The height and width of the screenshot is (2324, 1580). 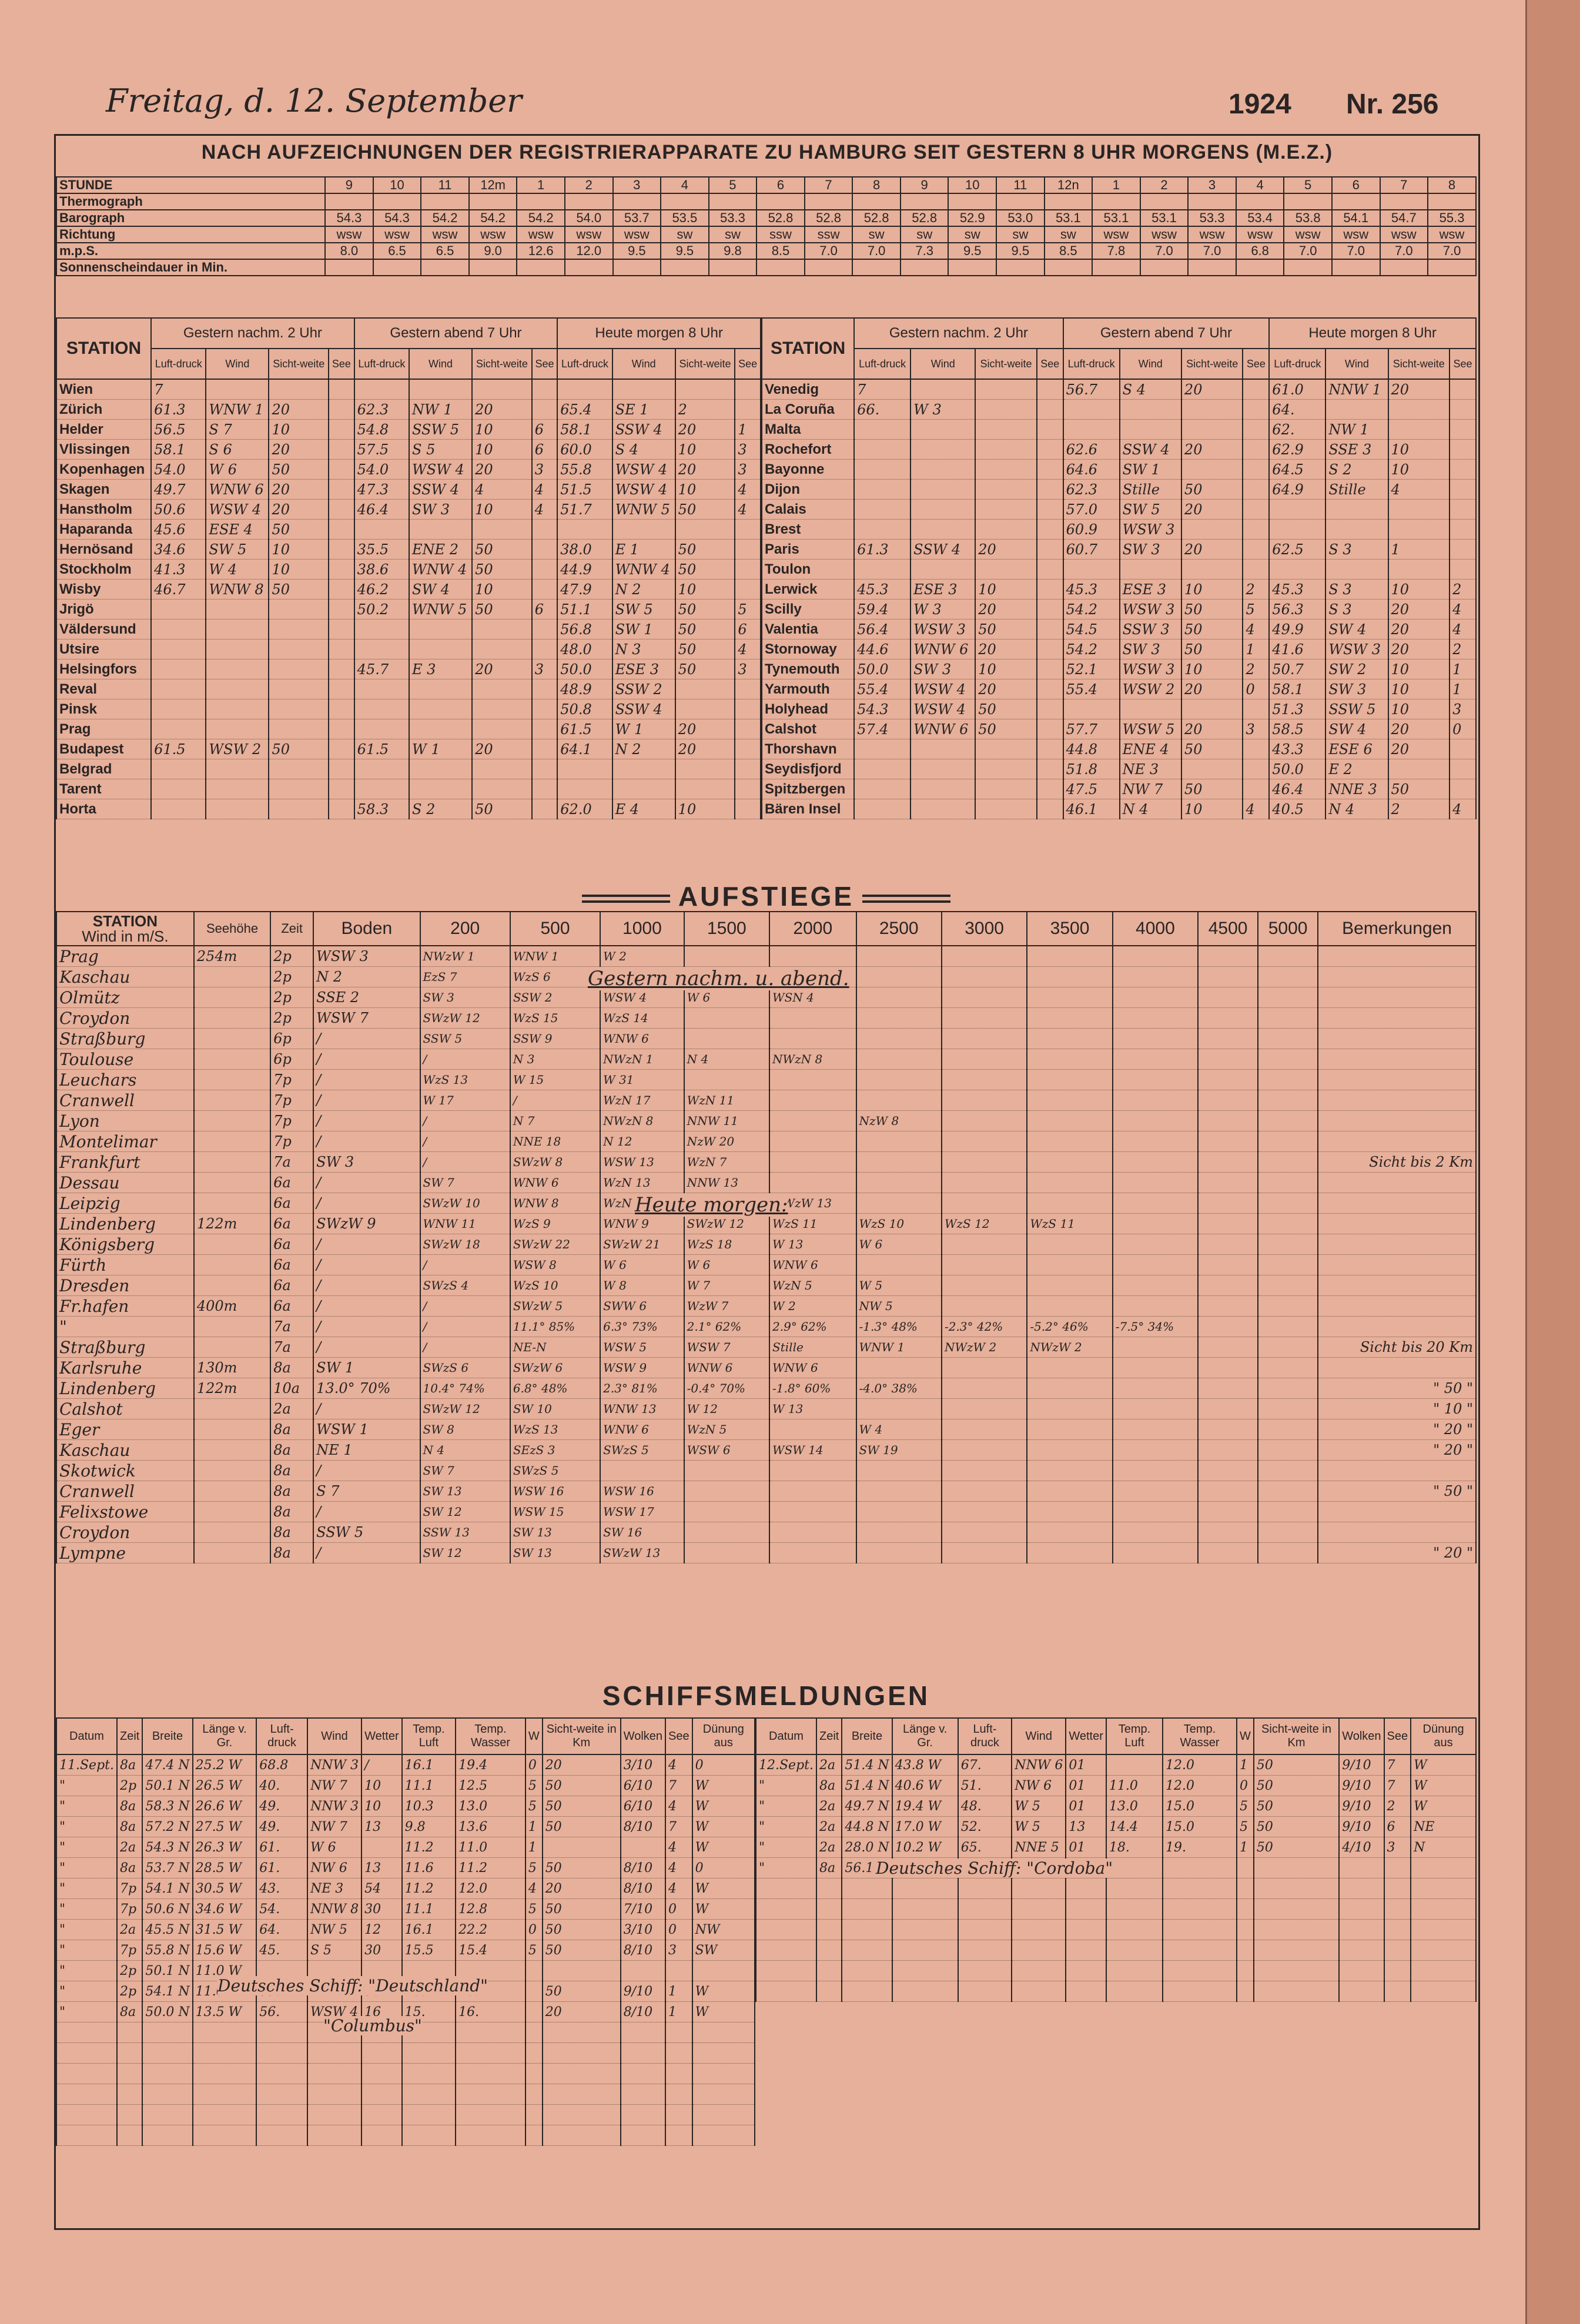 I want to click on station-value: 54.5, so click(x=1091, y=629).